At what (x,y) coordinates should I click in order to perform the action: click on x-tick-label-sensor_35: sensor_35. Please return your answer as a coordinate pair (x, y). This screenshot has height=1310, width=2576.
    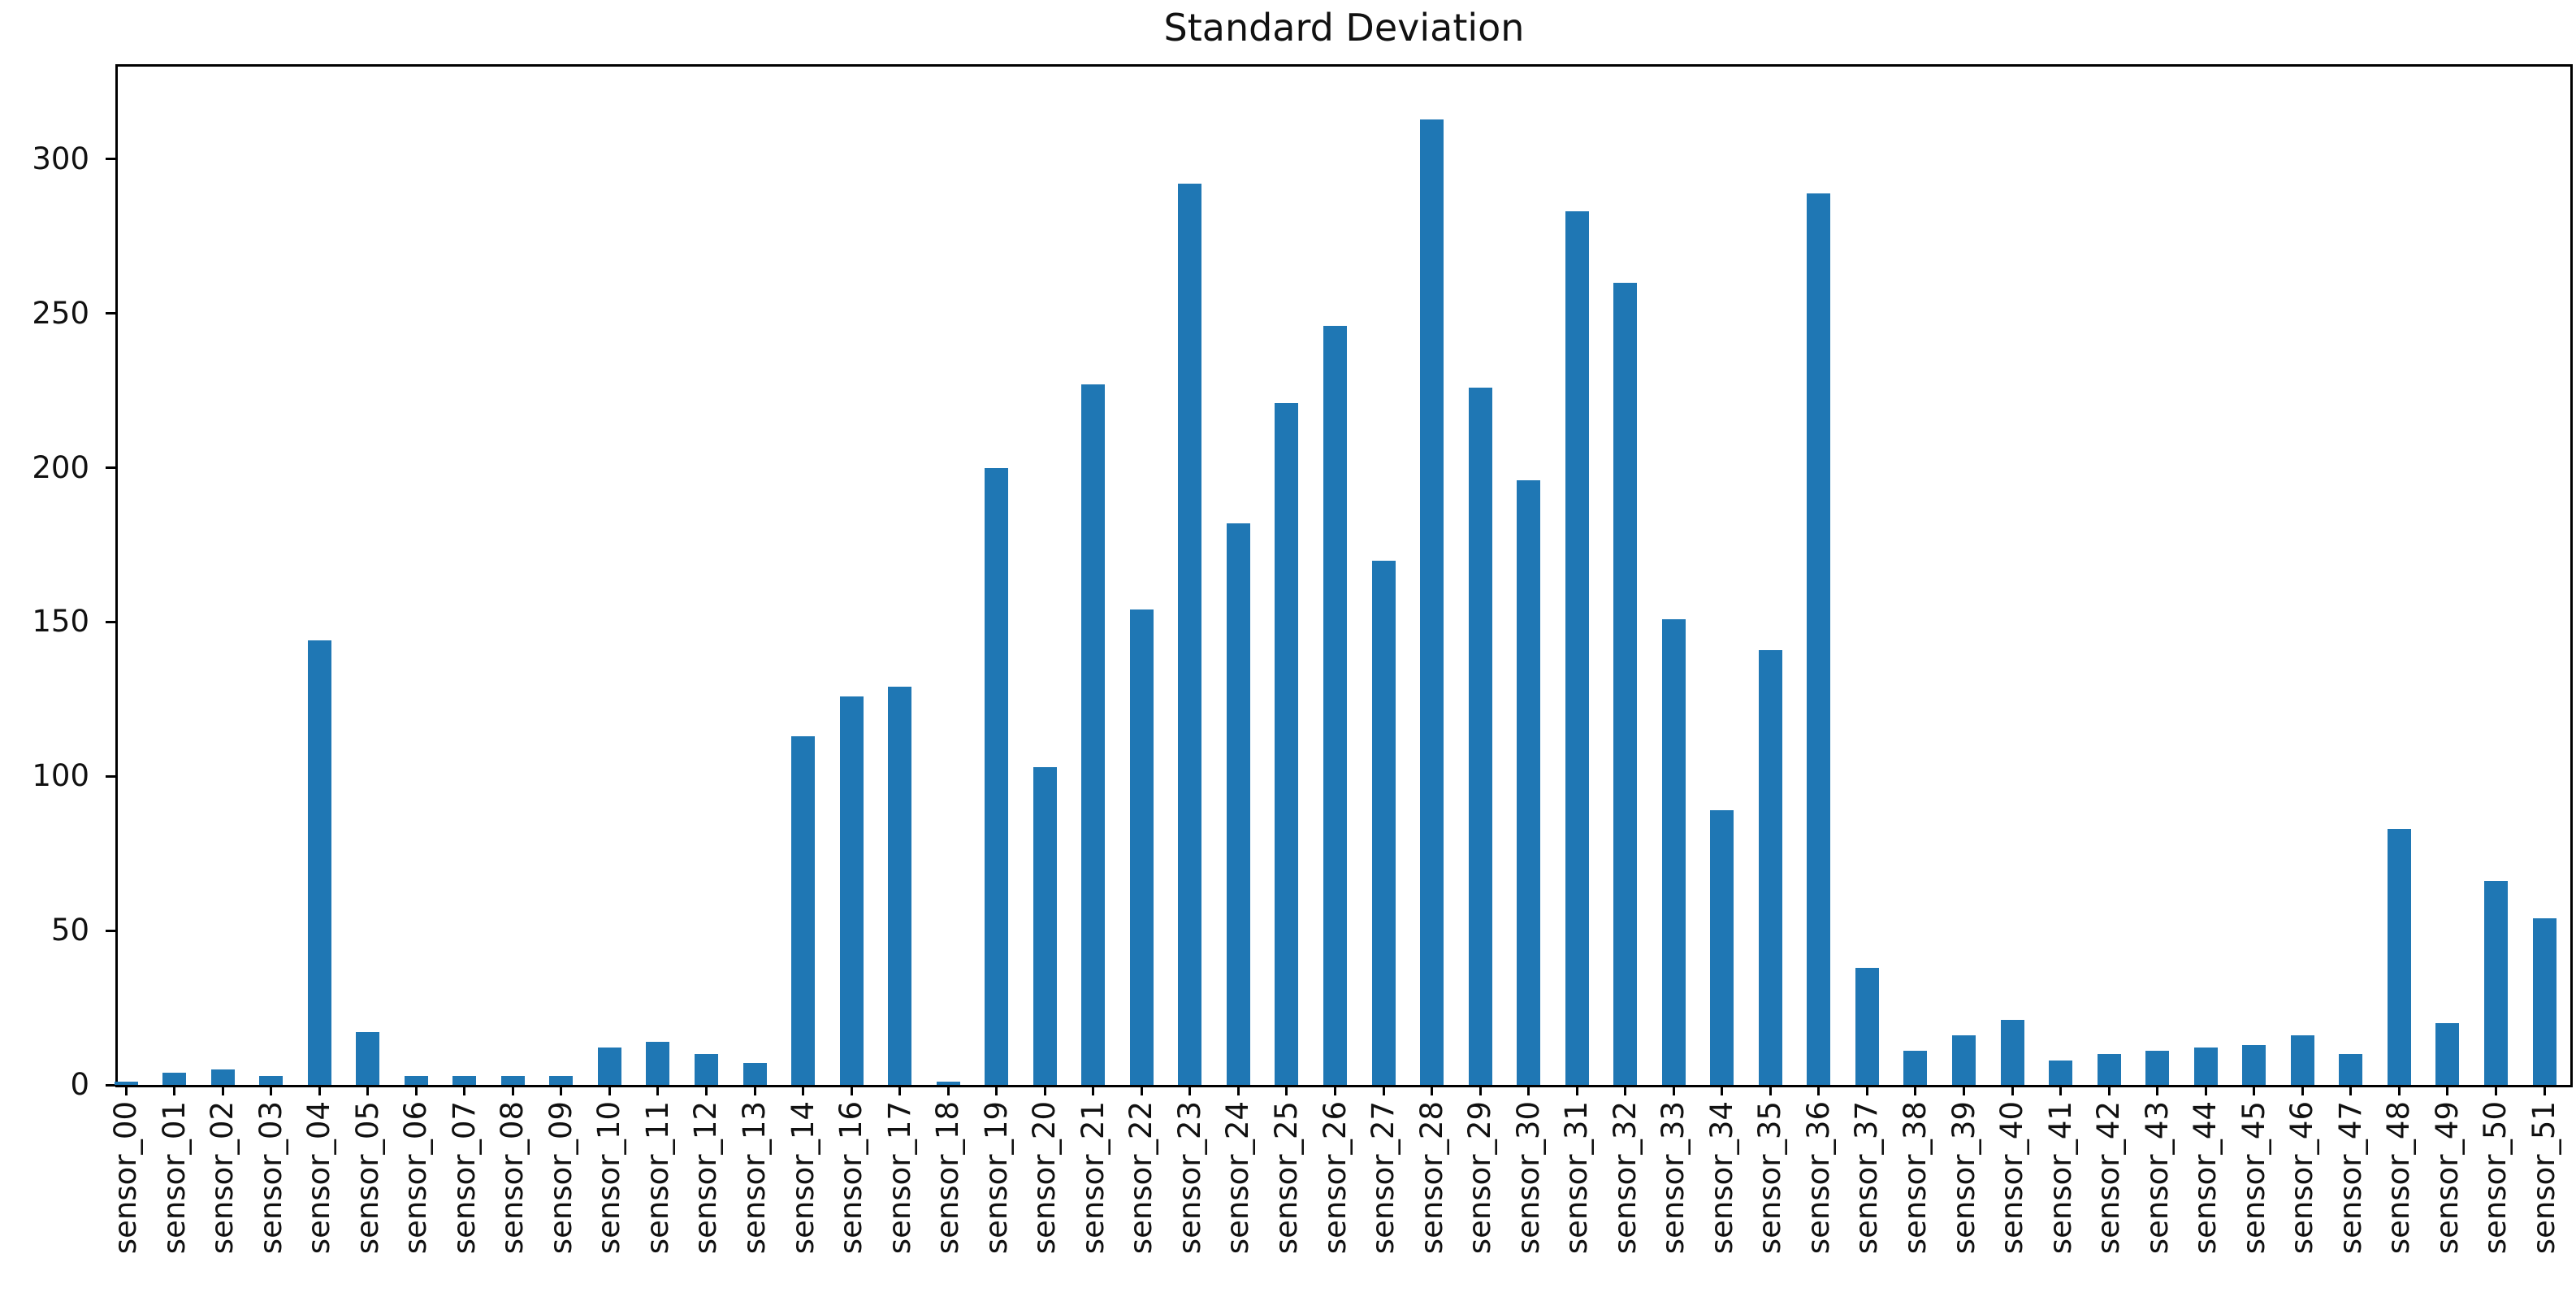
    Looking at the image, I should click on (1770, 1178).